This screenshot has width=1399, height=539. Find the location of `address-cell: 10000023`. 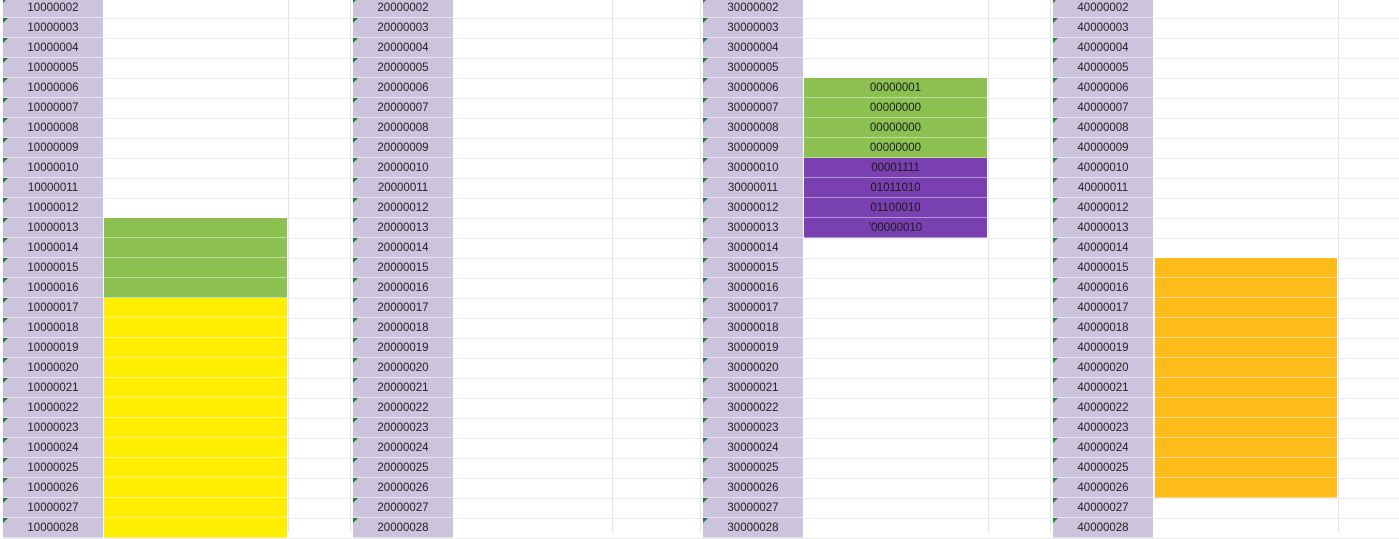

address-cell: 10000023 is located at coordinates (53, 428).